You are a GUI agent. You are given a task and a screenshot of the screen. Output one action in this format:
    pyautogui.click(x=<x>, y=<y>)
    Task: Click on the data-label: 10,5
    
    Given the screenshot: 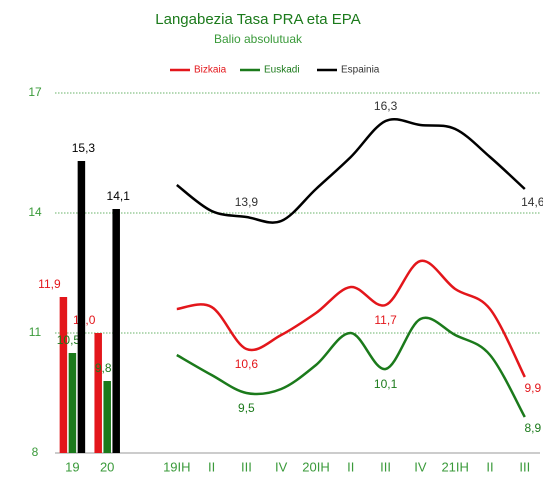 What is the action you would take?
    pyautogui.click(x=69, y=340)
    